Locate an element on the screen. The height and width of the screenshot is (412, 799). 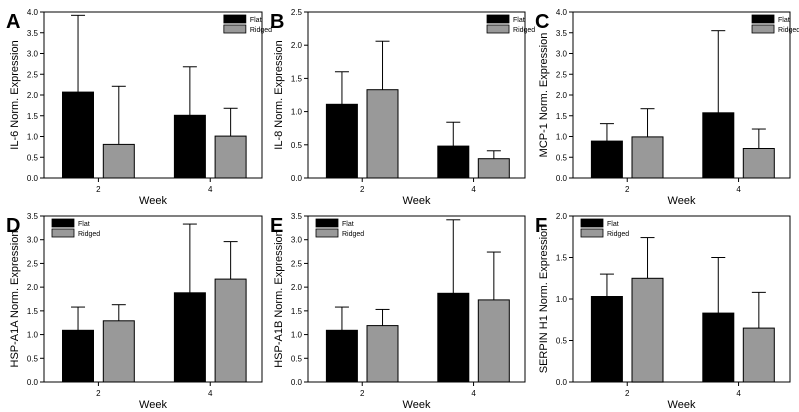
y-axis-label: HSP-A1A Norm. Expression is located at coordinates (15, 299).